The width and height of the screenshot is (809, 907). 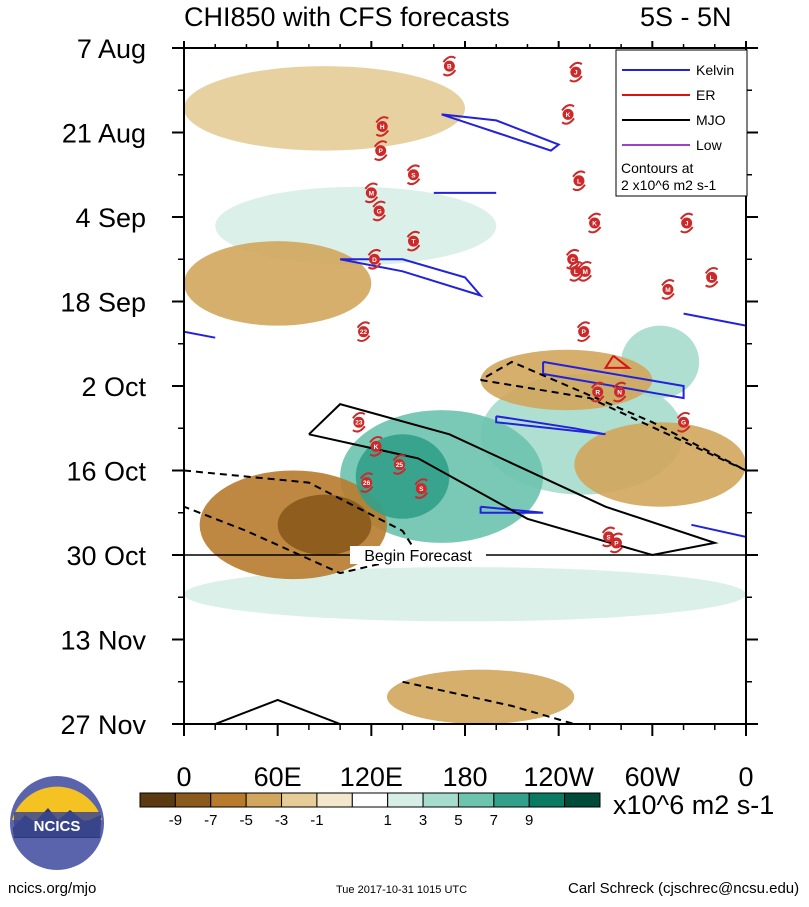 I want to click on storm-label: 26, so click(x=367, y=483).